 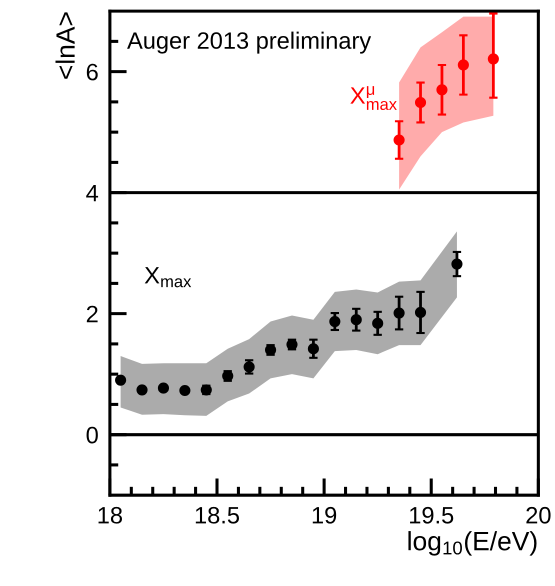 What do you see at coordinates (217, 515) in the screenshot?
I see `x-tick-label: 18.5` at bounding box center [217, 515].